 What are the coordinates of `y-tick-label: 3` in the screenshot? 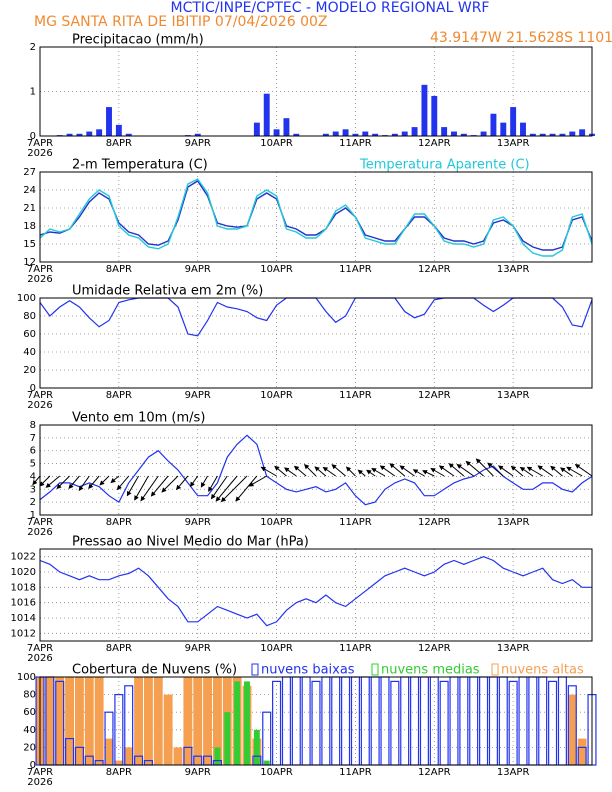 It's located at (33, 489).